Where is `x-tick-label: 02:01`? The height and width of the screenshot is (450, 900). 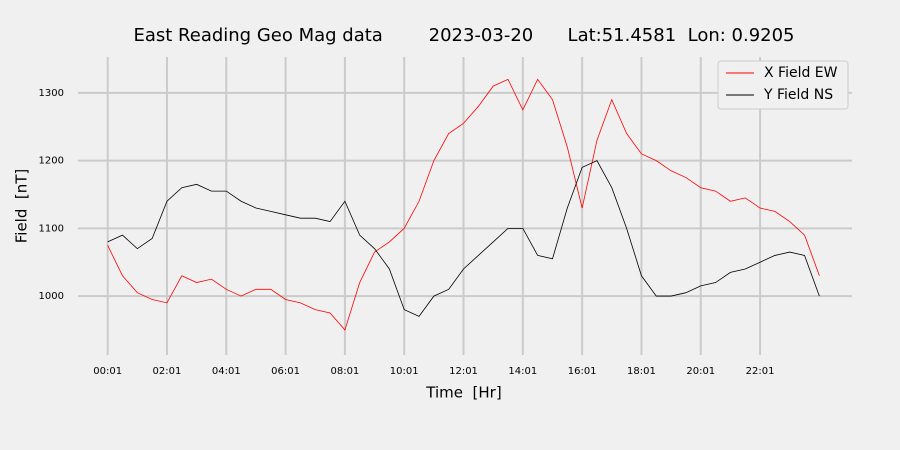 x-tick-label: 02:01 is located at coordinates (167, 371).